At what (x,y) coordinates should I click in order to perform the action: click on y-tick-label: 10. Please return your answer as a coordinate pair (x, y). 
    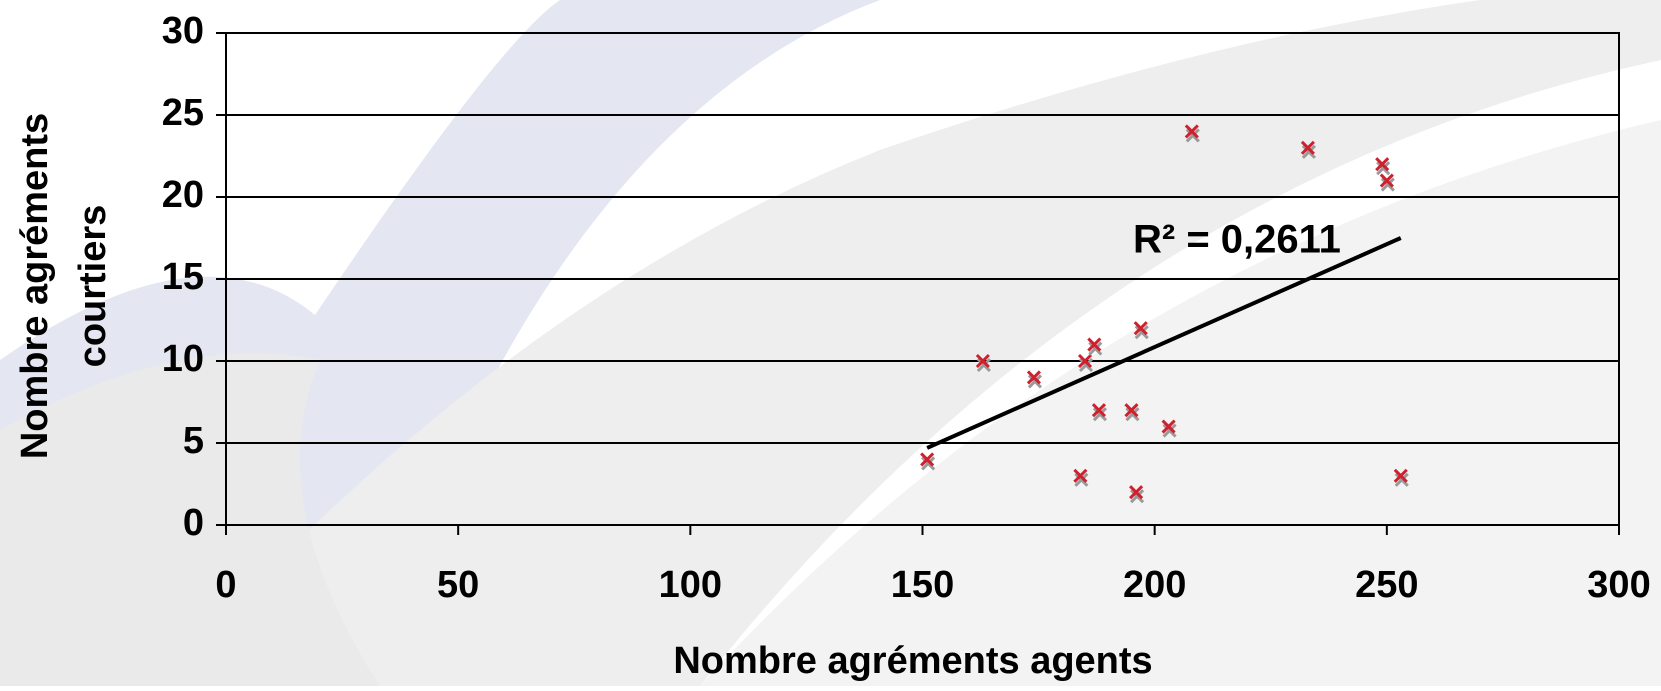
    Looking at the image, I should click on (183, 359).